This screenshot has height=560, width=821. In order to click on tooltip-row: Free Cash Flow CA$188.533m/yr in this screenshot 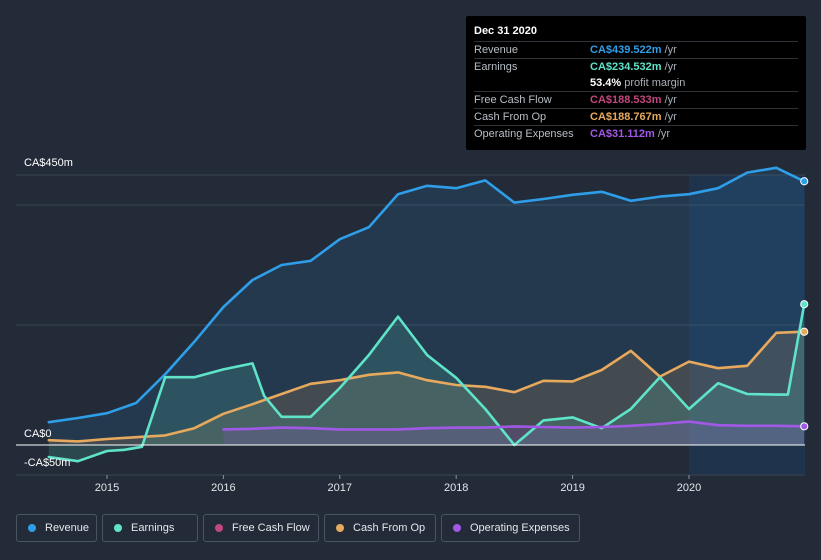, I will do `click(636, 99)`.